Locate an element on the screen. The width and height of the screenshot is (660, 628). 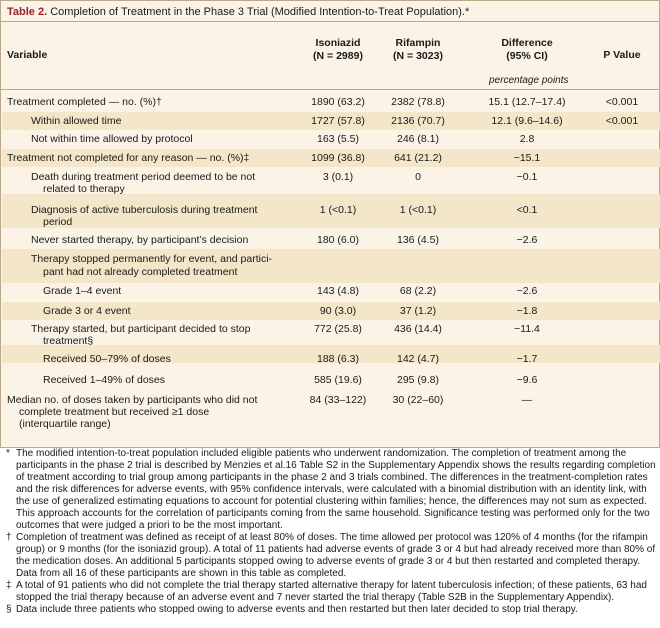
cell-isoniazid: 1 (<0.1) is located at coordinates (338, 210).